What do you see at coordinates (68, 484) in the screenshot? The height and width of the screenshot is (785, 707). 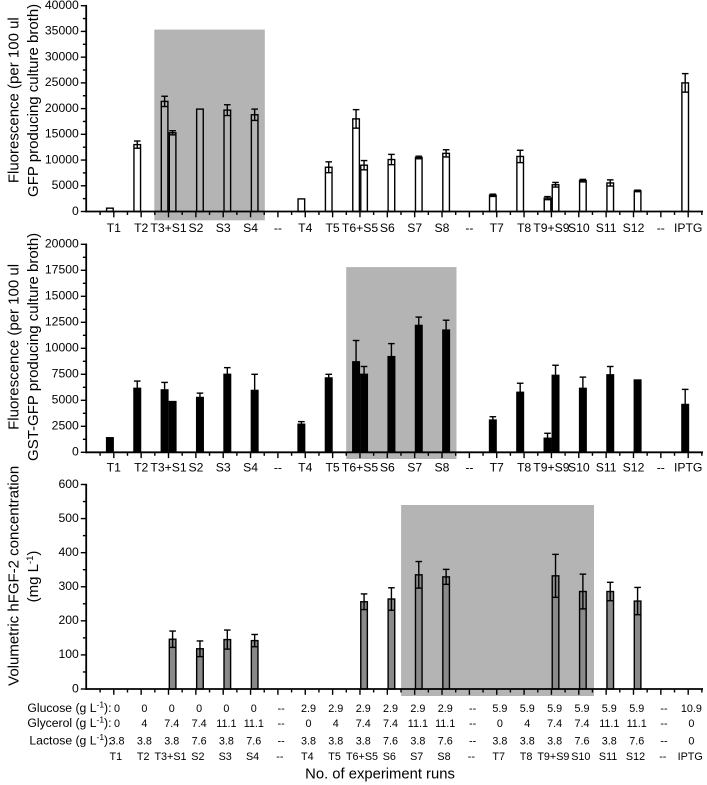 I see `svg-text: 600` at bounding box center [68, 484].